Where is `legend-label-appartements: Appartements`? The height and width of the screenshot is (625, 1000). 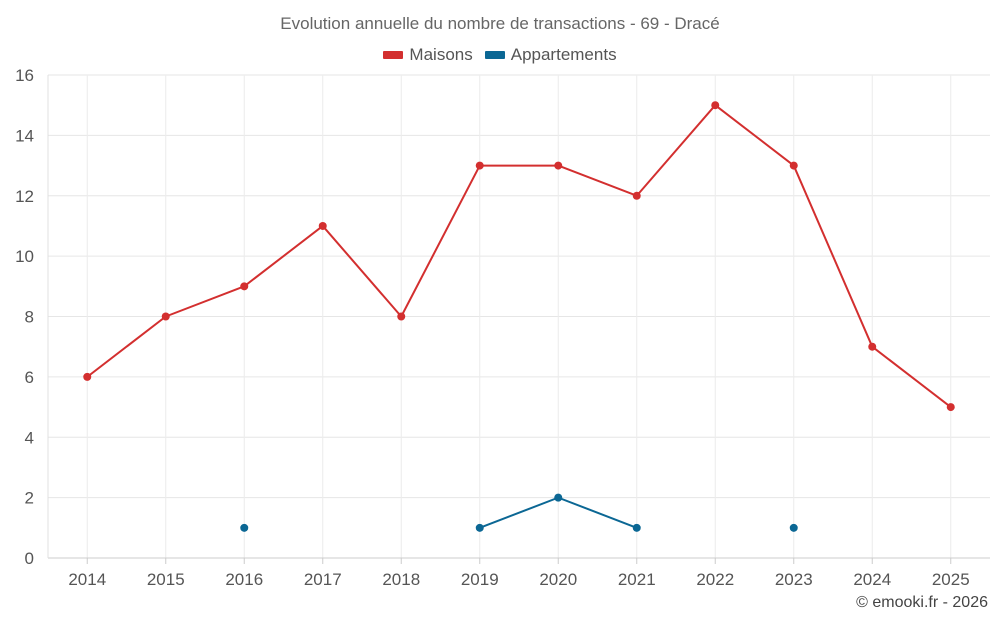
legend-label-appartements: Appartements is located at coordinates (563, 54).